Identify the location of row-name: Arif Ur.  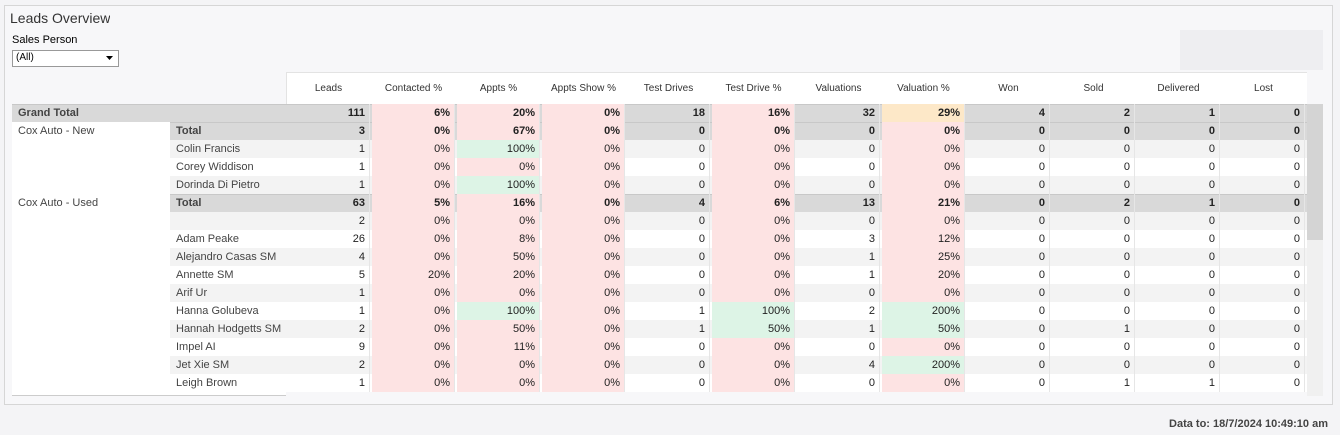
(192, 293).